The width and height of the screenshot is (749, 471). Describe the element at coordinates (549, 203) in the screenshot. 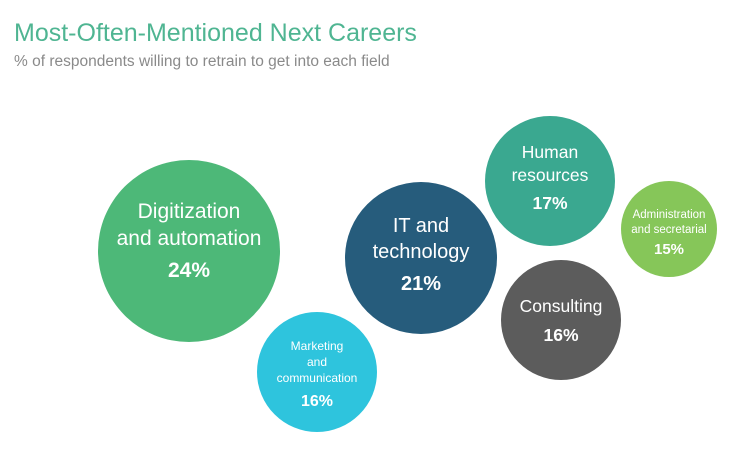

I see `bubble-value-human-resources: 17%` at that location.